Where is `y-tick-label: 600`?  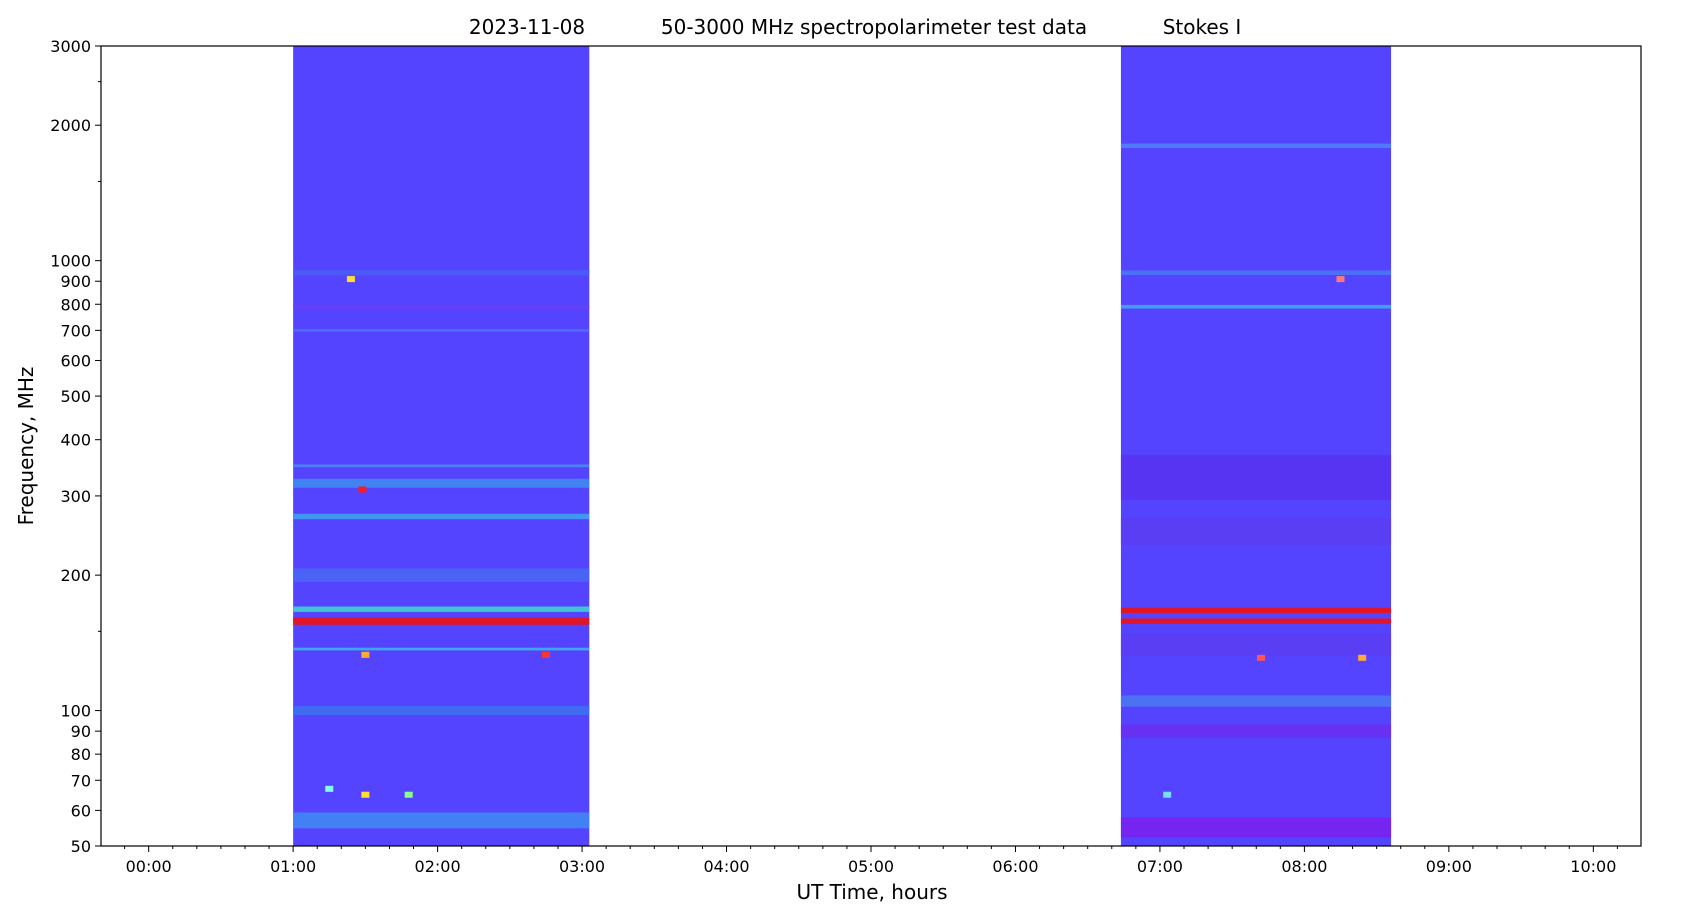
y-tick-label: 600 is located at coordinates (75, 360).